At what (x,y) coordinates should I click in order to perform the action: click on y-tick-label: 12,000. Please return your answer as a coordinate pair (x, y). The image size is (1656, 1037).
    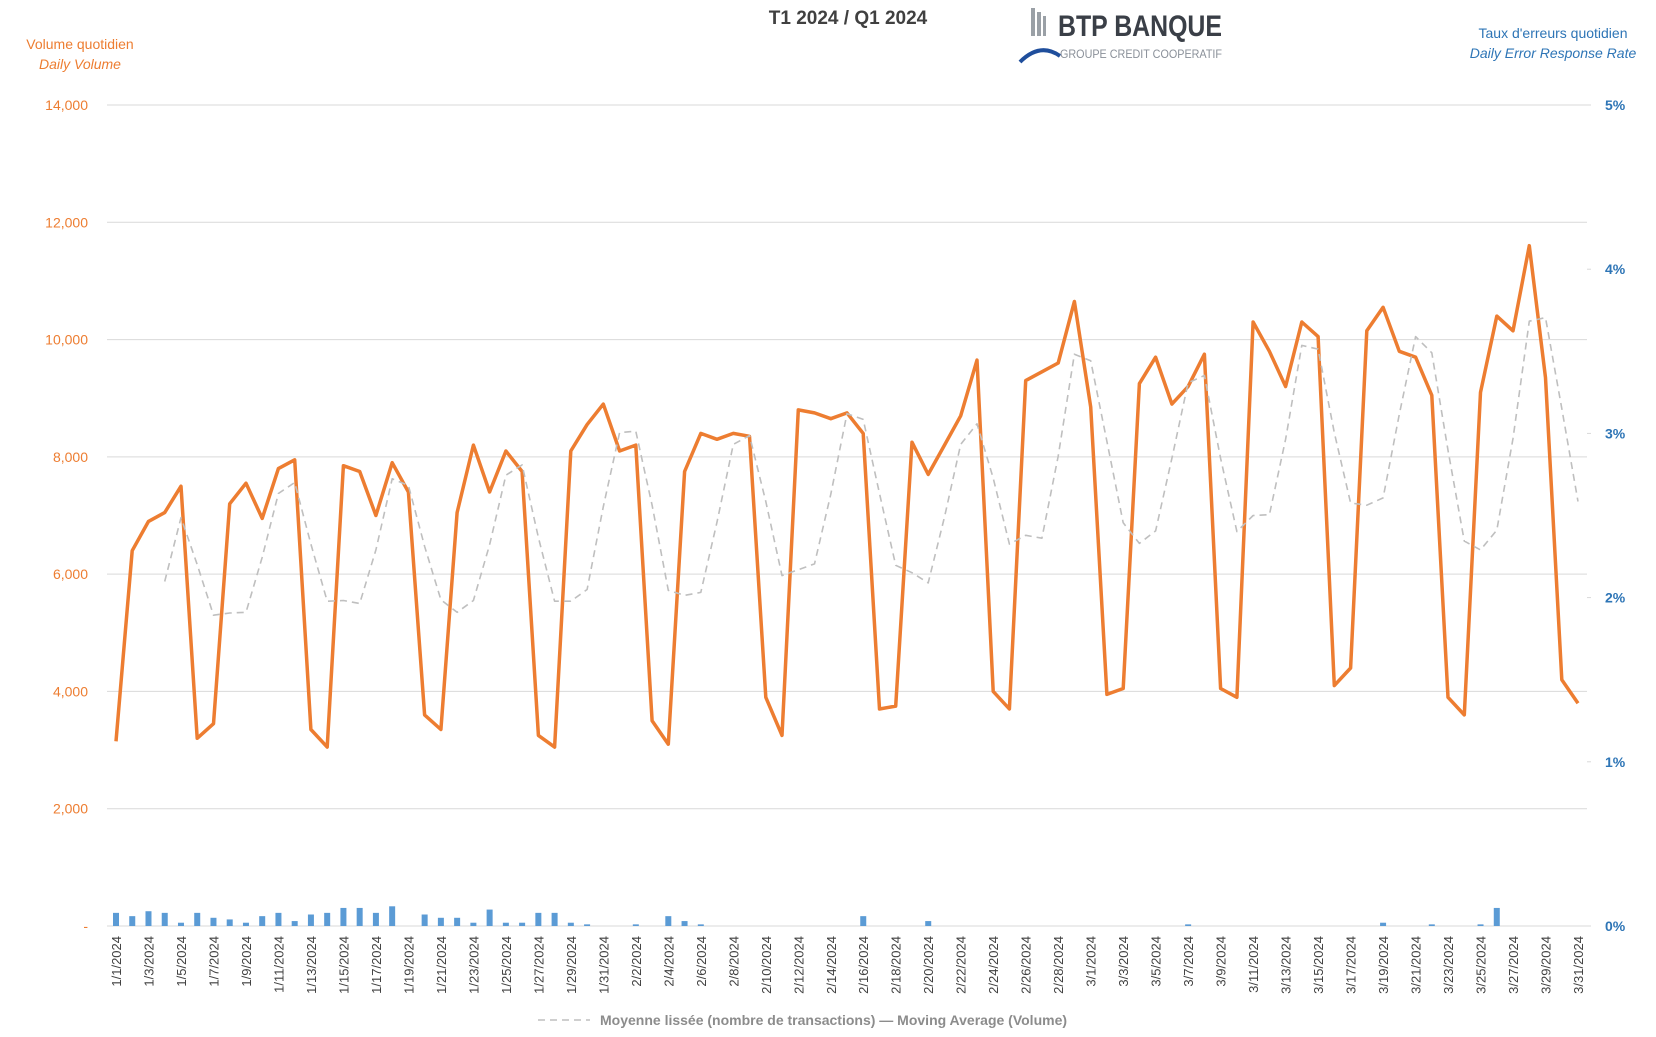
    Looking at the image, I should click on (66, 222).